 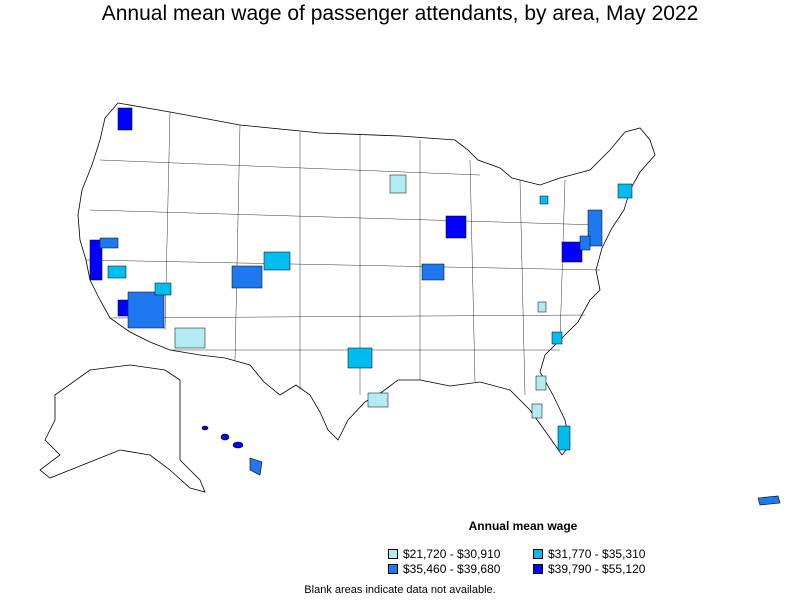 I want to click on legend-title: Annual mean wage, so click(x=523, y=526).